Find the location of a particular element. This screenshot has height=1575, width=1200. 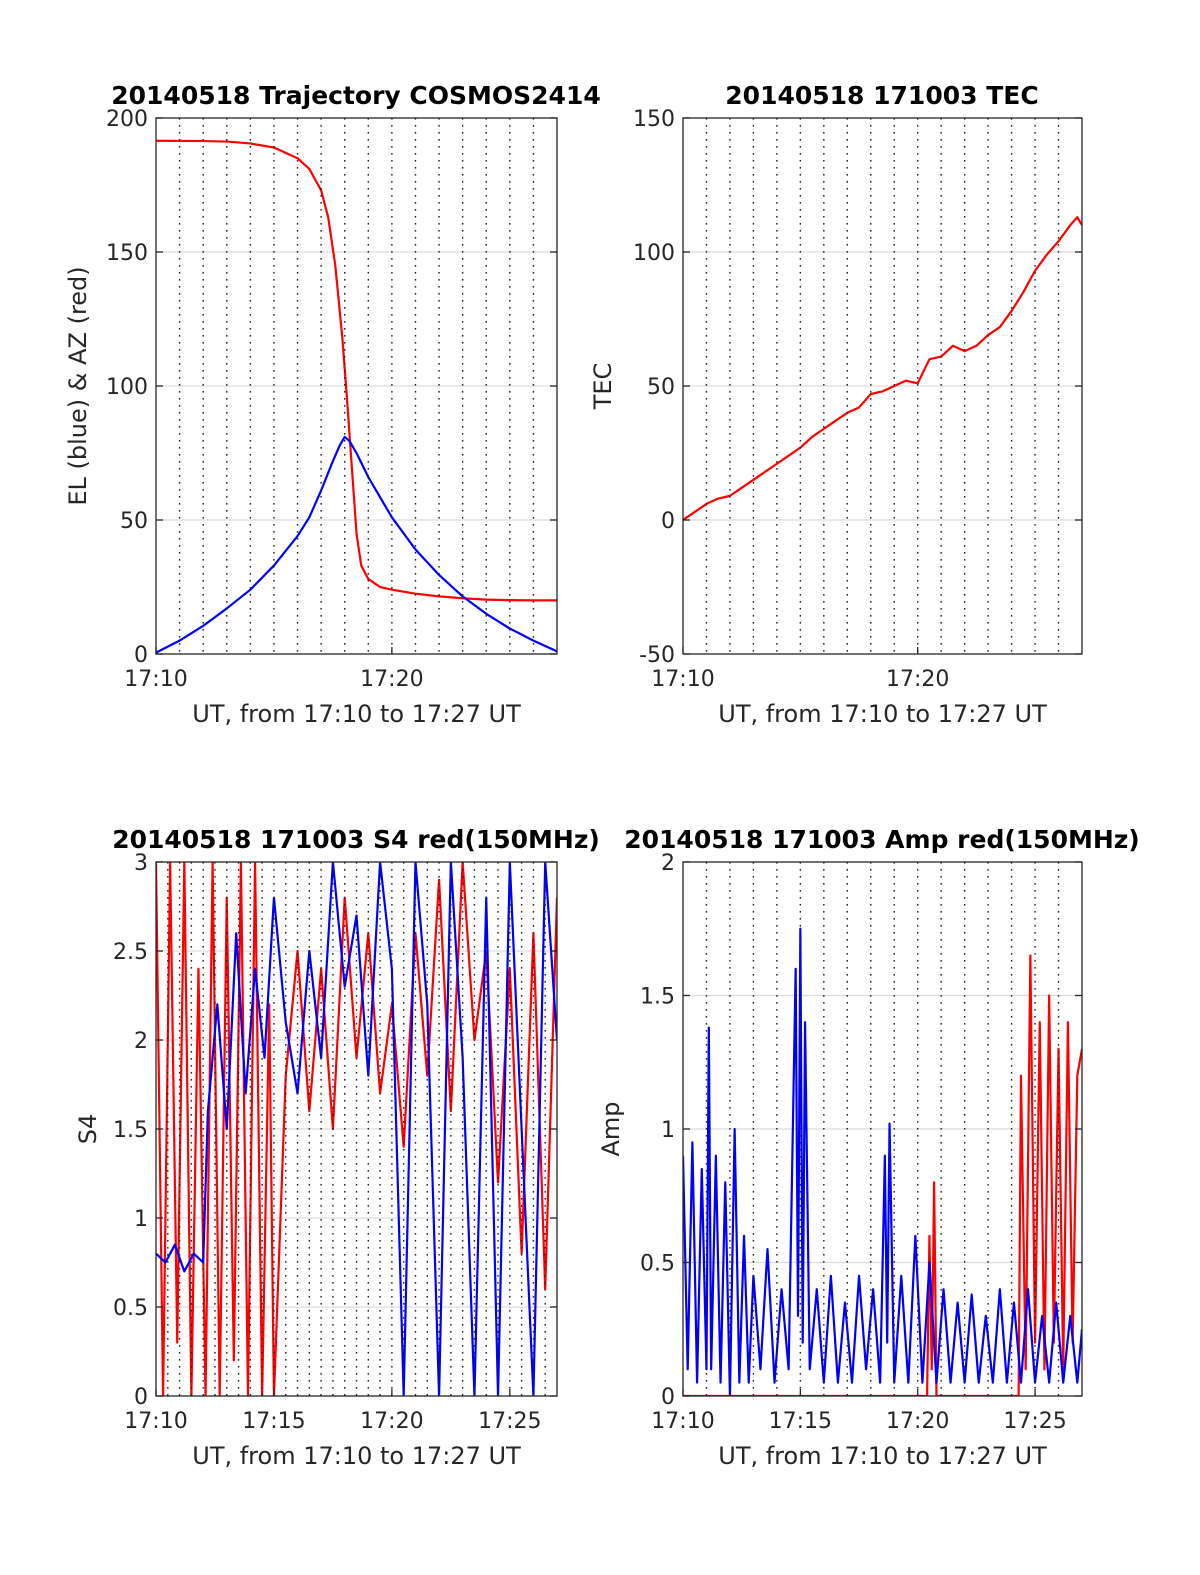

y-axis-label: Amp is located at coordinates (611, 1128).